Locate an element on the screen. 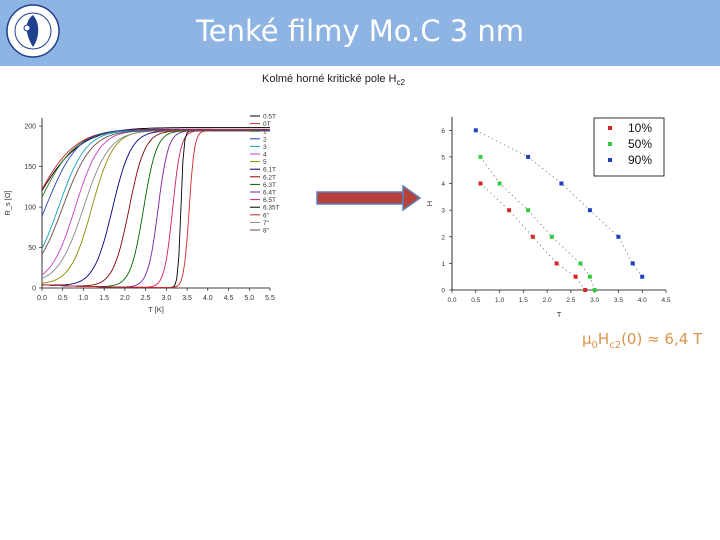 The height and width of the screenshot is (540, 720). x-tick-label: 5.0 is located at coordinates (249, 298).